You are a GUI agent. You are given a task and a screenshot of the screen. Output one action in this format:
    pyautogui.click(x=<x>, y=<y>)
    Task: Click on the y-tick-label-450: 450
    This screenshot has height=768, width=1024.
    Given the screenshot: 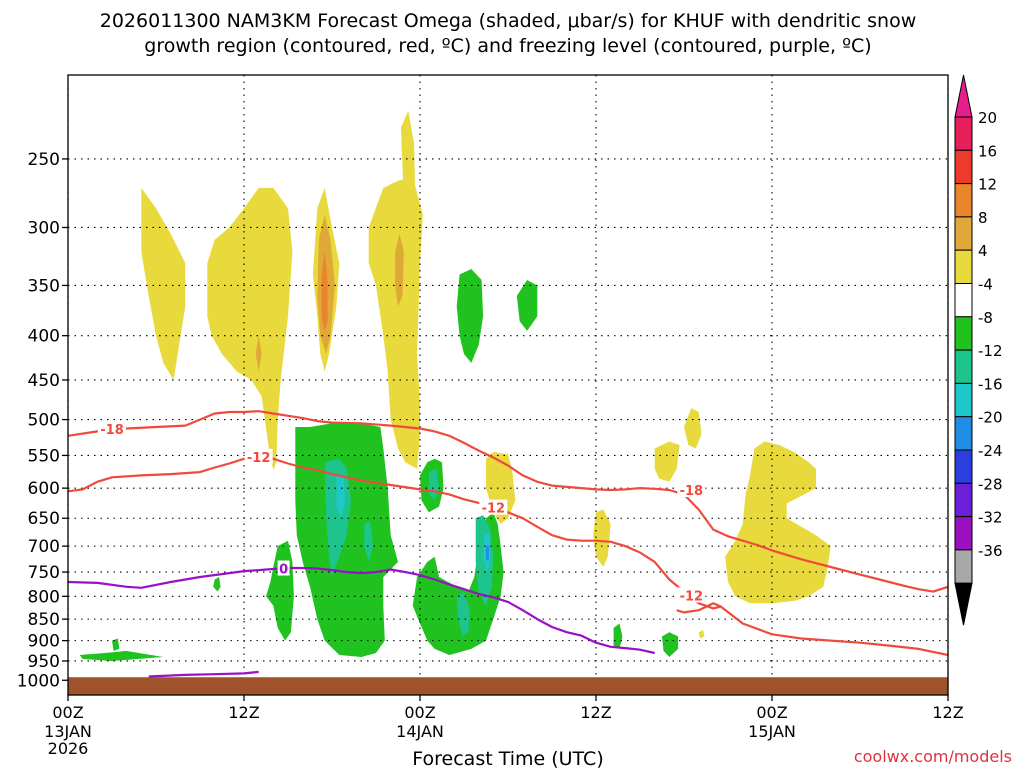 What is the action you would take?
    pyautogui.click(x=44, y=381)
    